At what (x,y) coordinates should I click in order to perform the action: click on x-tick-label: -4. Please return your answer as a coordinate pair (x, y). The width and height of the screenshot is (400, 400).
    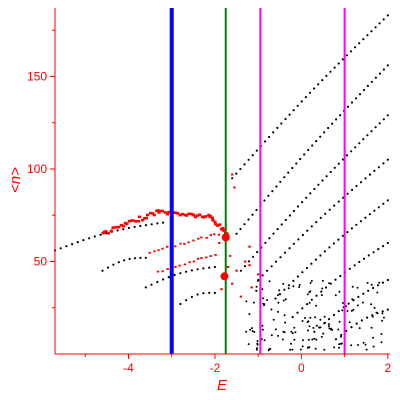
    Looking at the image, I should click on (128, 368).